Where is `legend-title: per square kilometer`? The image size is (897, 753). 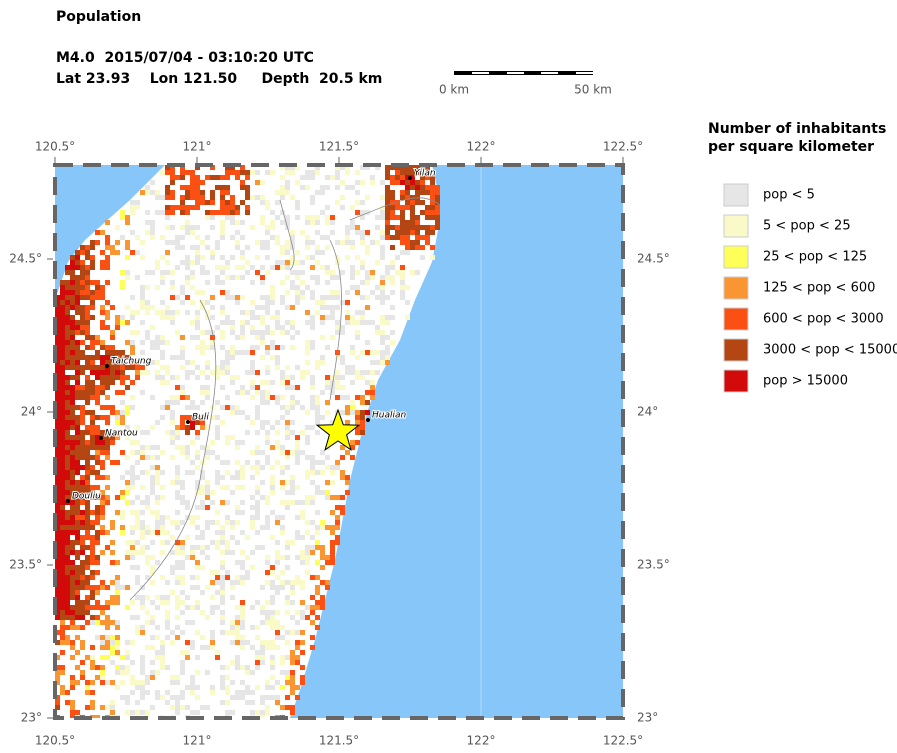
legend-title: per square kilometer is located at coordinates (791, 147).